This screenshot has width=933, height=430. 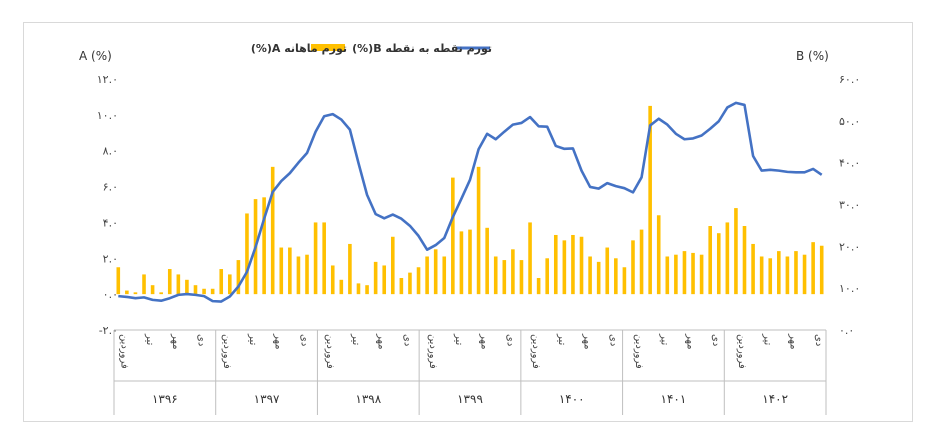 I want to click on right-tick-label: ۲۰.۰, so click(x=849, y=246).